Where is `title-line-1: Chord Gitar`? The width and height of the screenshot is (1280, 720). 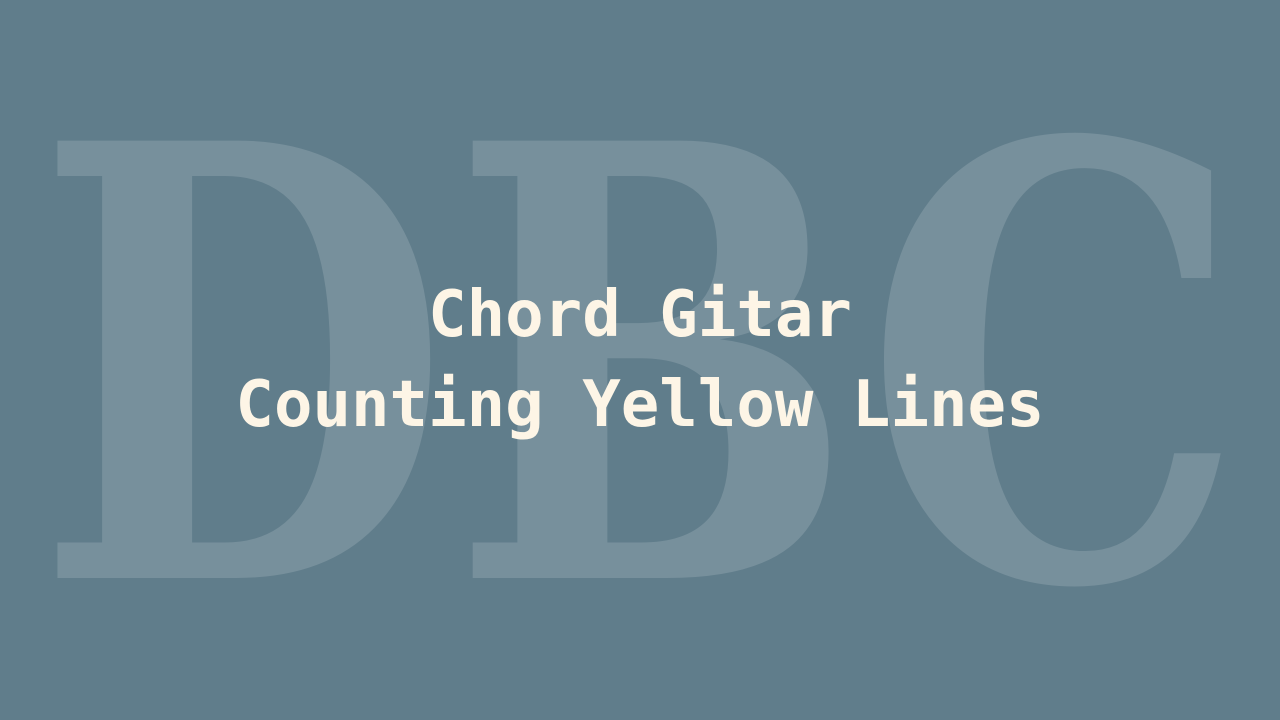 title-line-1: Chord Gitar is located at coordinates (640, 315).